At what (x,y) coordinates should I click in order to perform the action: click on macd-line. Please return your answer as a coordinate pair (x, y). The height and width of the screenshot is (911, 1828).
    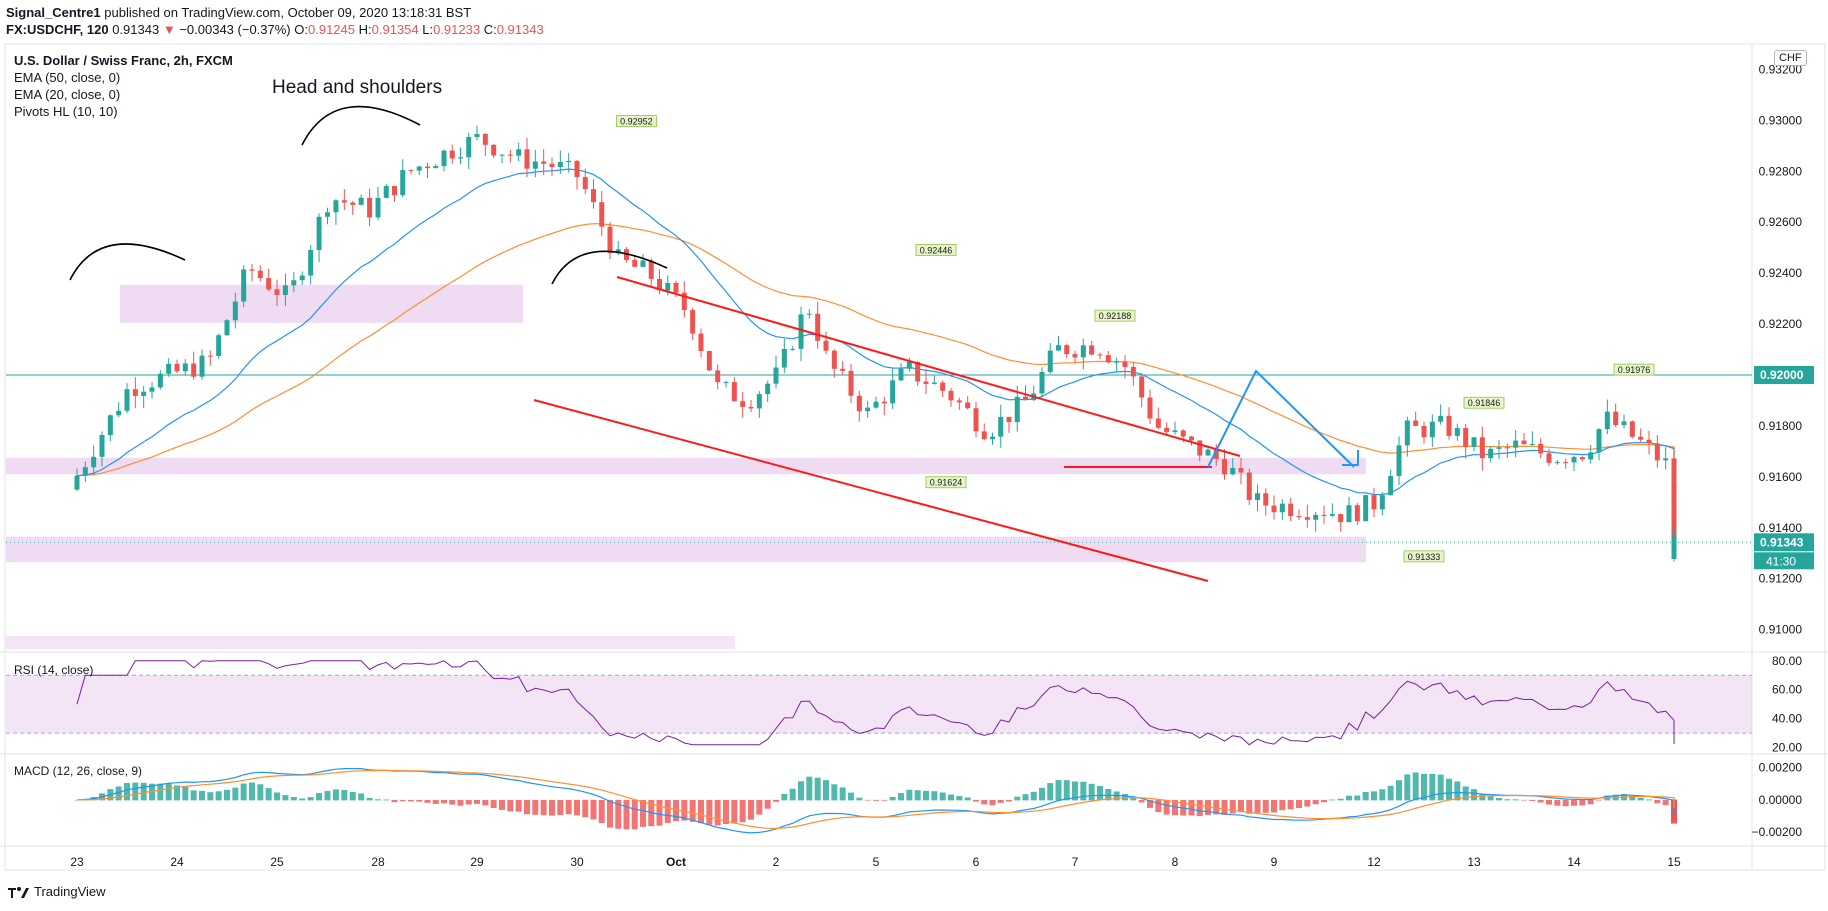
    Looking at the image, I should click on (875, 801).